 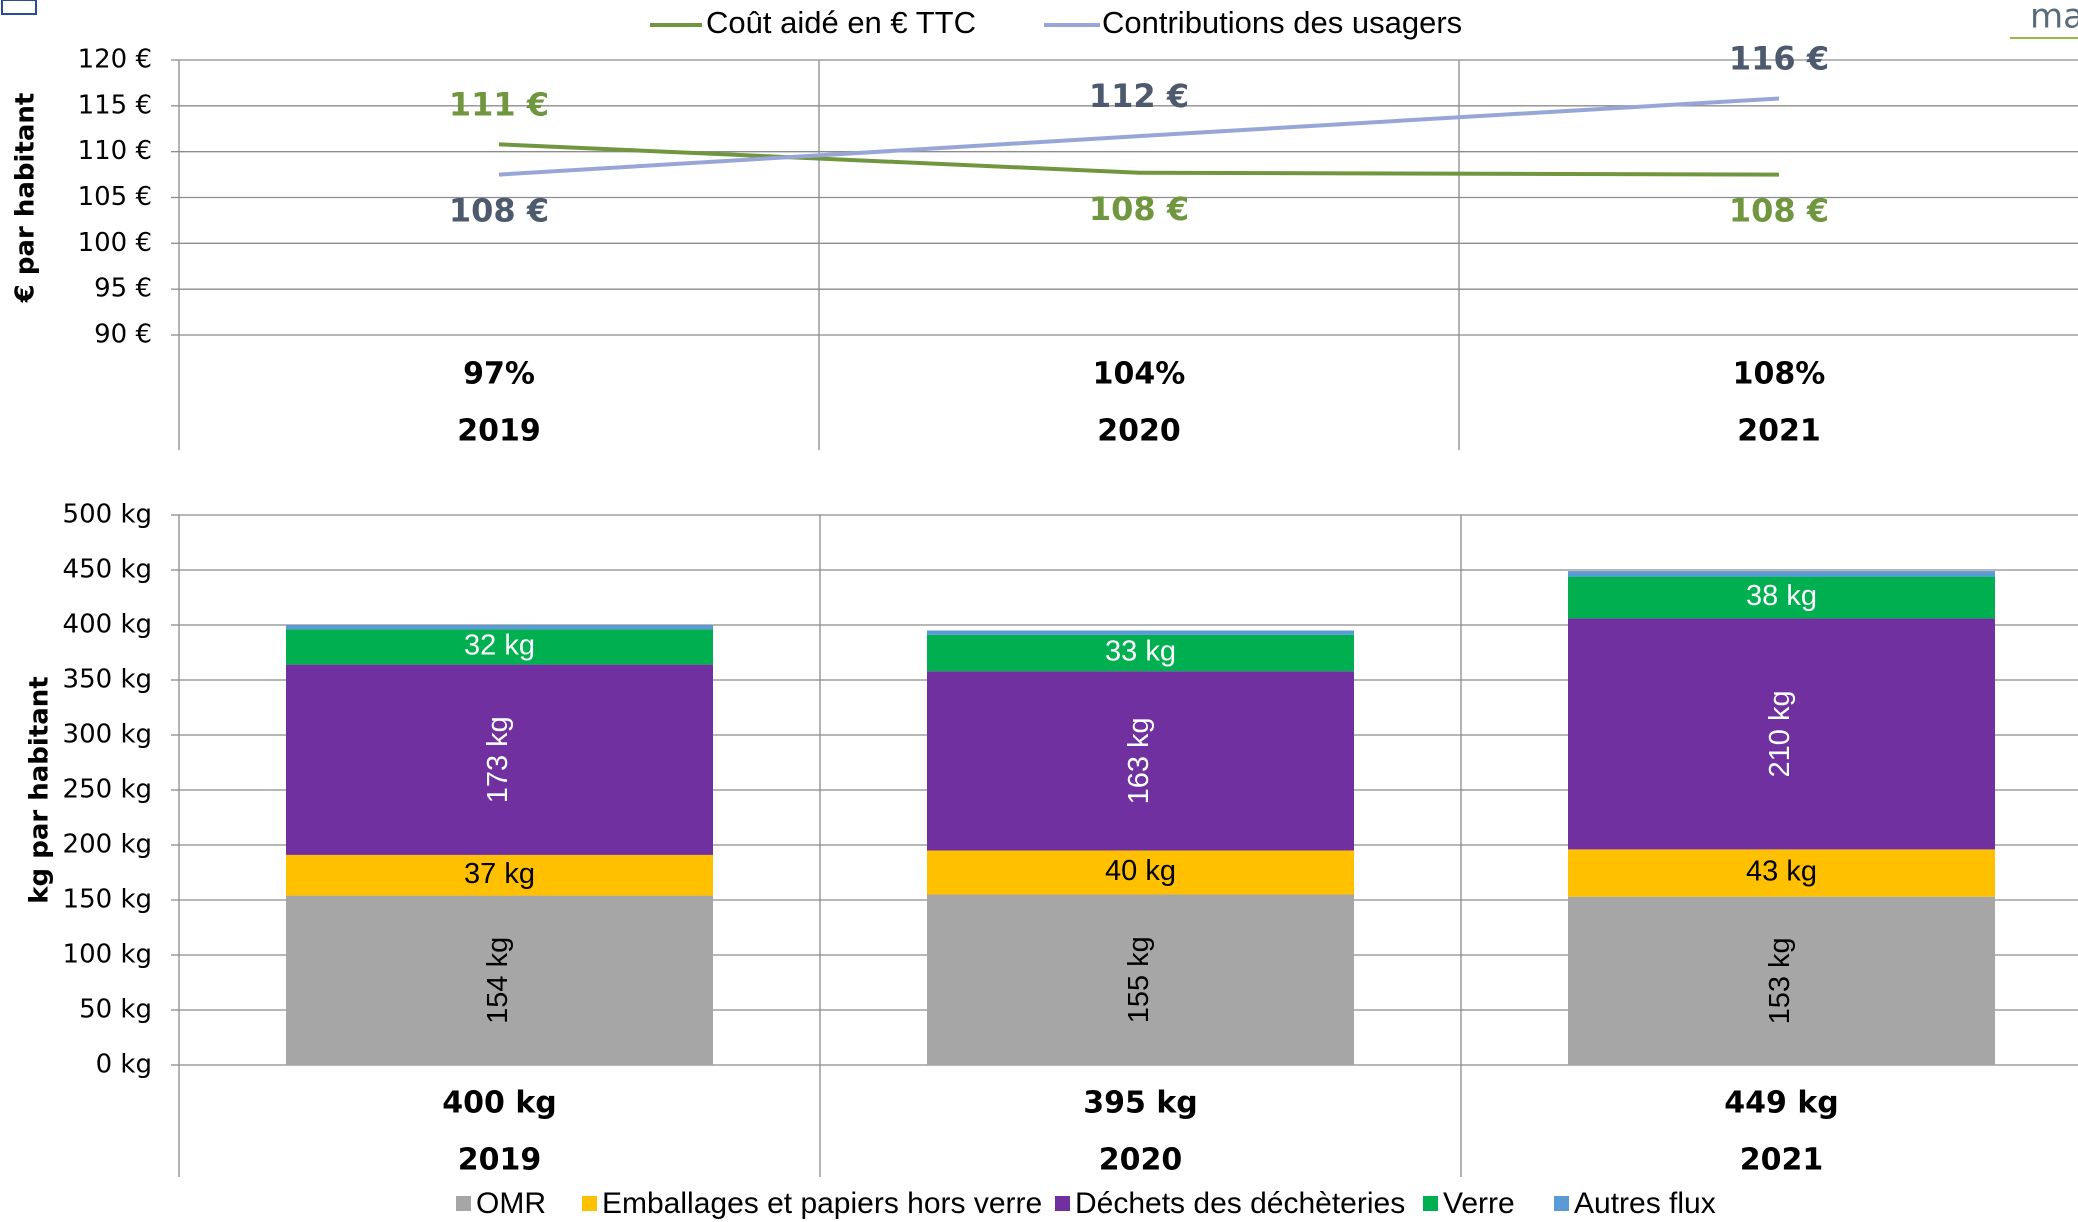 What do you see at coordinates (107, 955) in the screenshot?
I see `y-tick-label: 100 kg` at bounding box center [107, 955].